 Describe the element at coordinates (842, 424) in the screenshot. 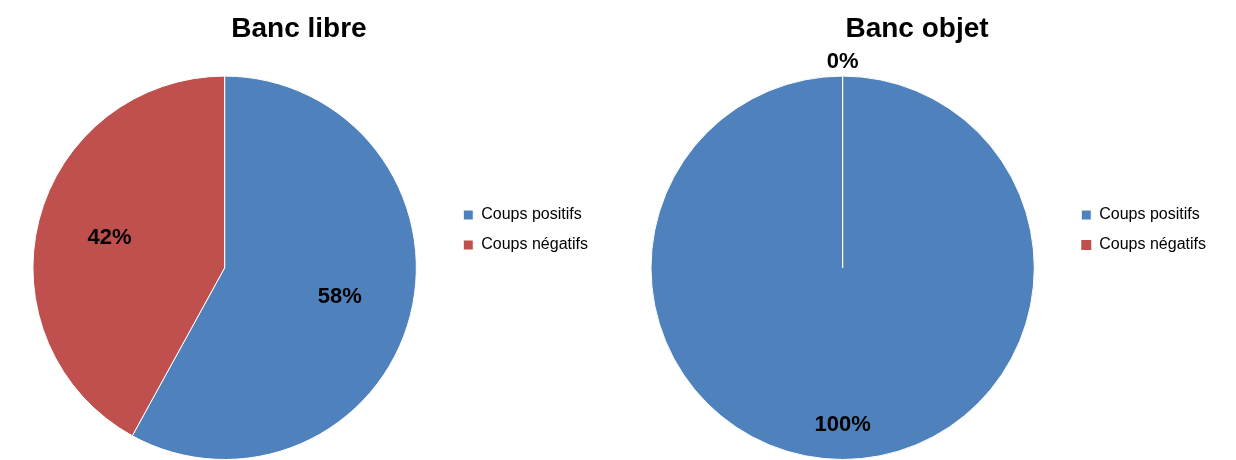

I see `data-label: 100%` at that location.